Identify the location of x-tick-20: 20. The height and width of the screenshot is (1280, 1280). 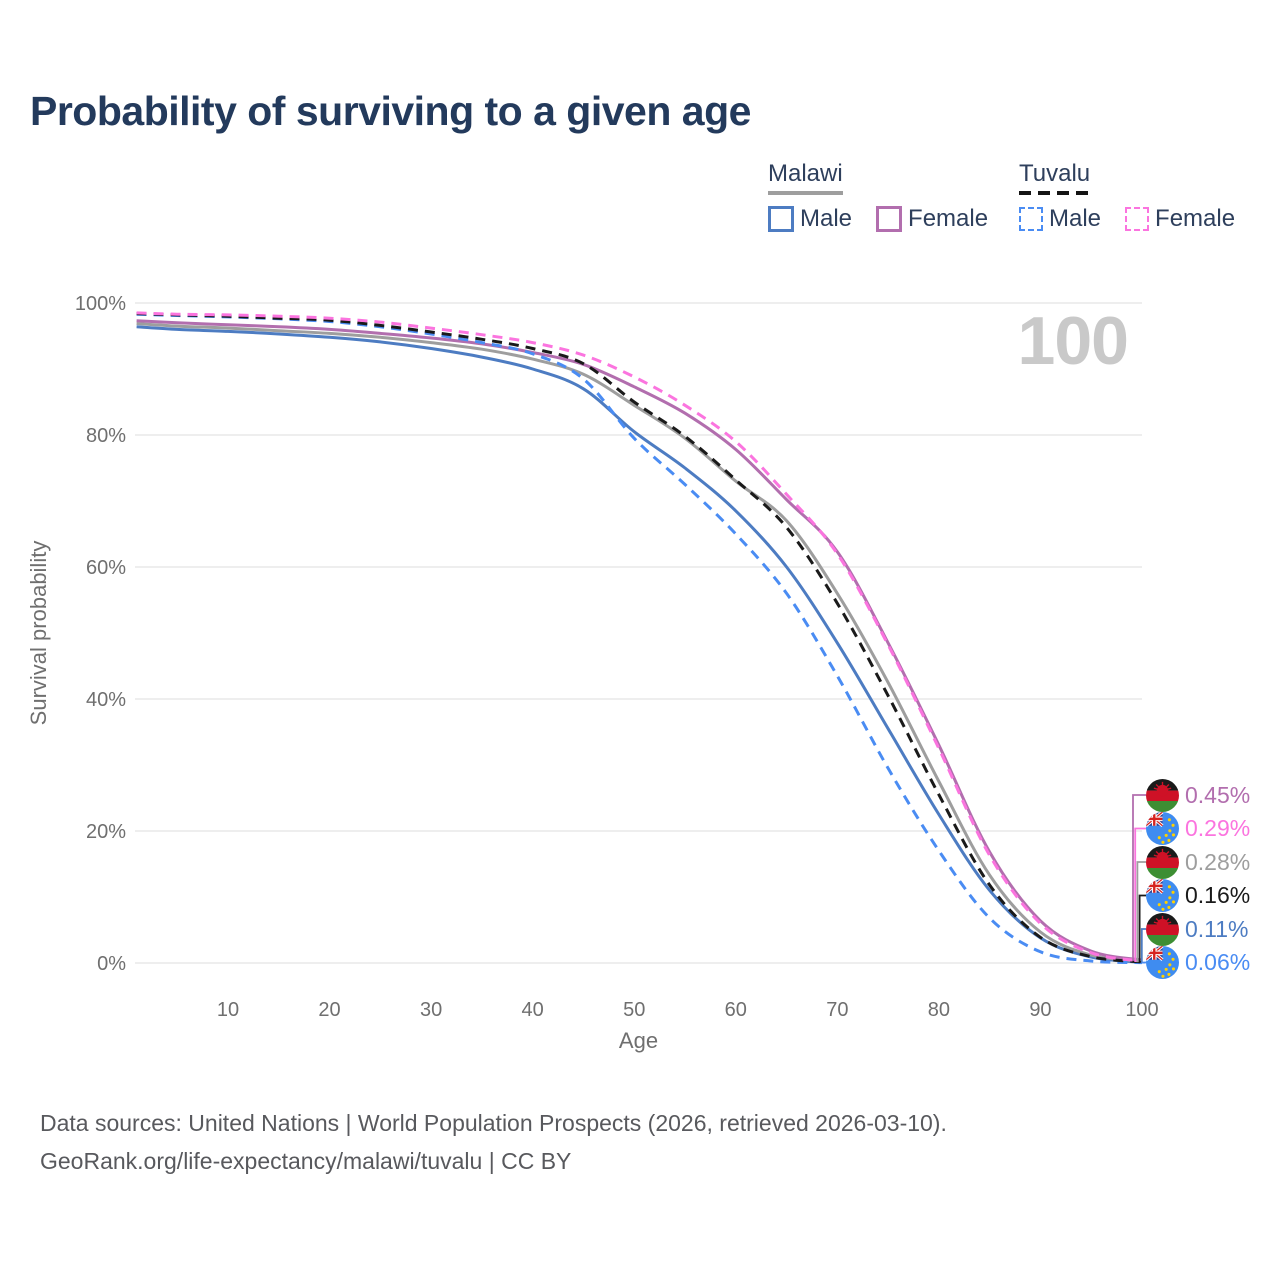
(329, 1010).